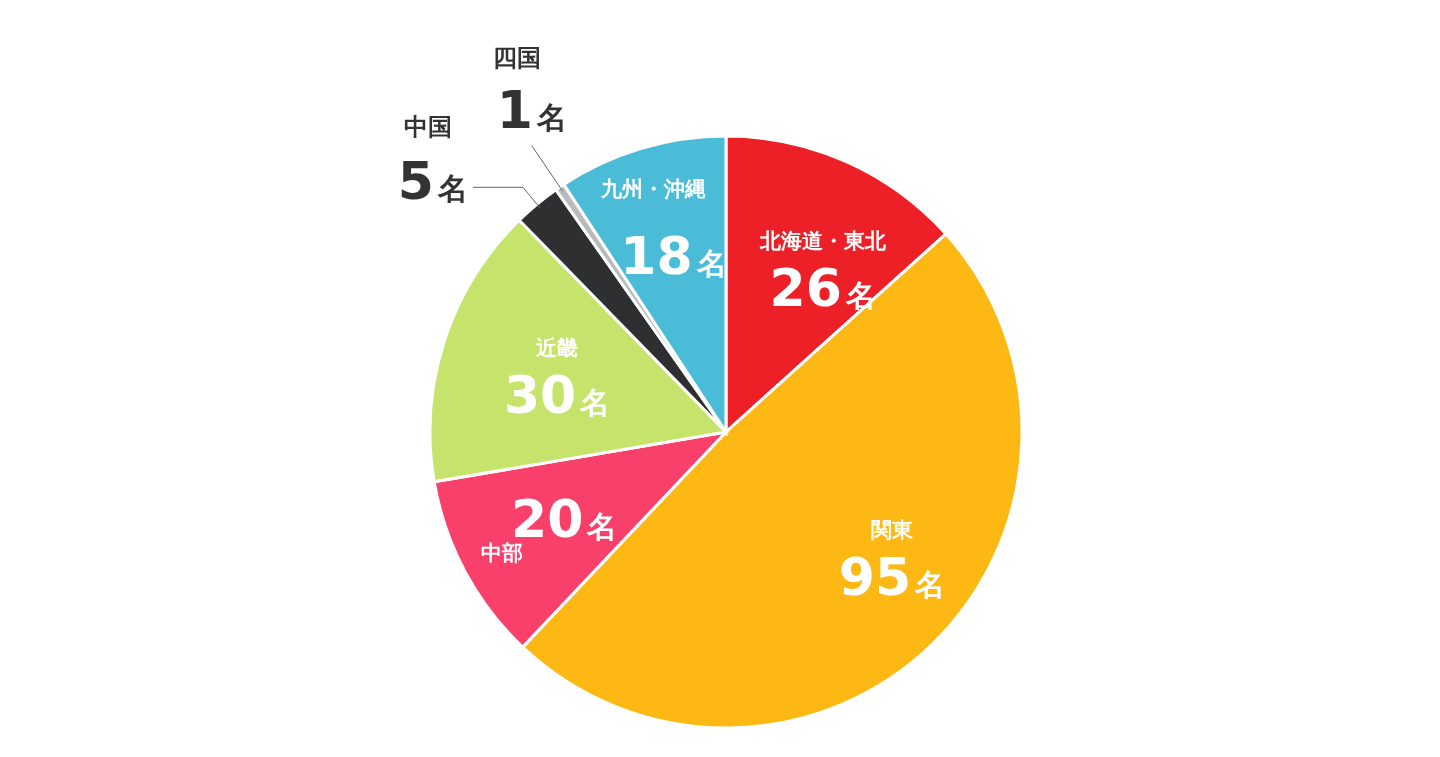 Image resolution: width=1440 pixels, height=757 pixels. I want to click on slice-label: 近畿, so click(557, 348).